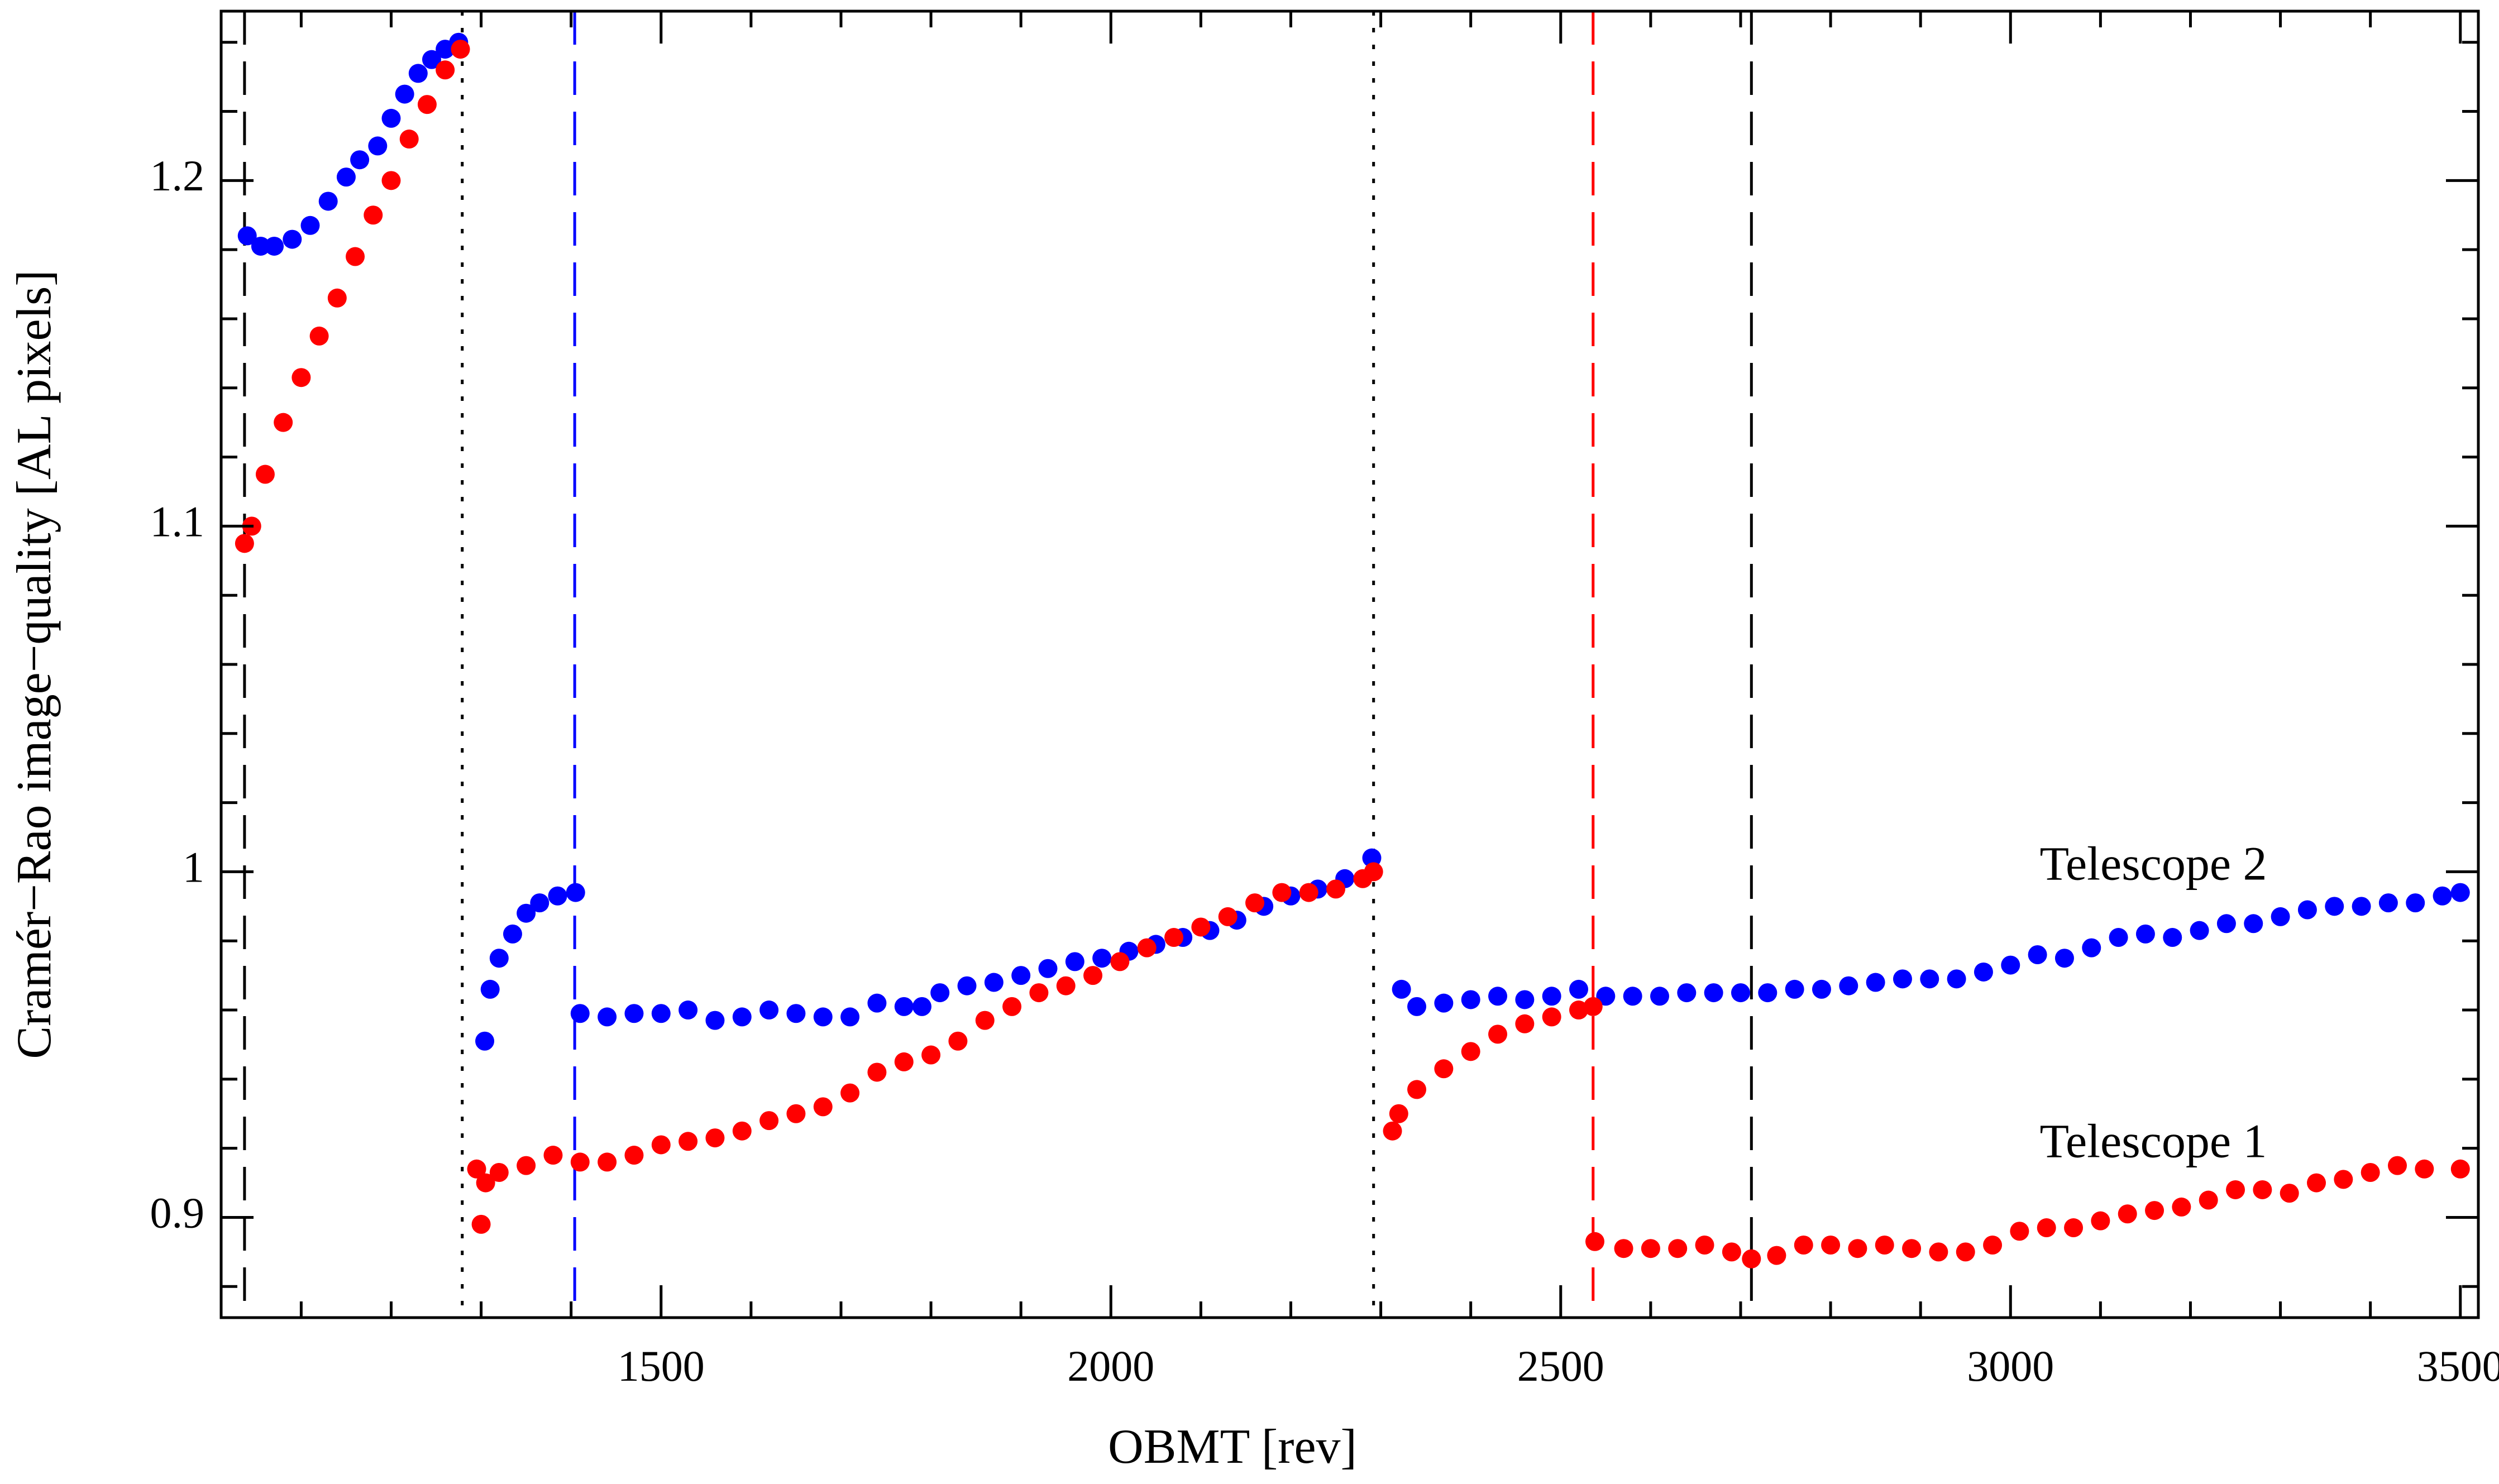 Image resolution: width=2499 pixels, height=1484 pixels. What do you see at coordinates (34, 664) in the screenshot?
I see `y-axis-label: Cramér−Rao image−quality [AL pixels]` at bounding box center [34, 664].